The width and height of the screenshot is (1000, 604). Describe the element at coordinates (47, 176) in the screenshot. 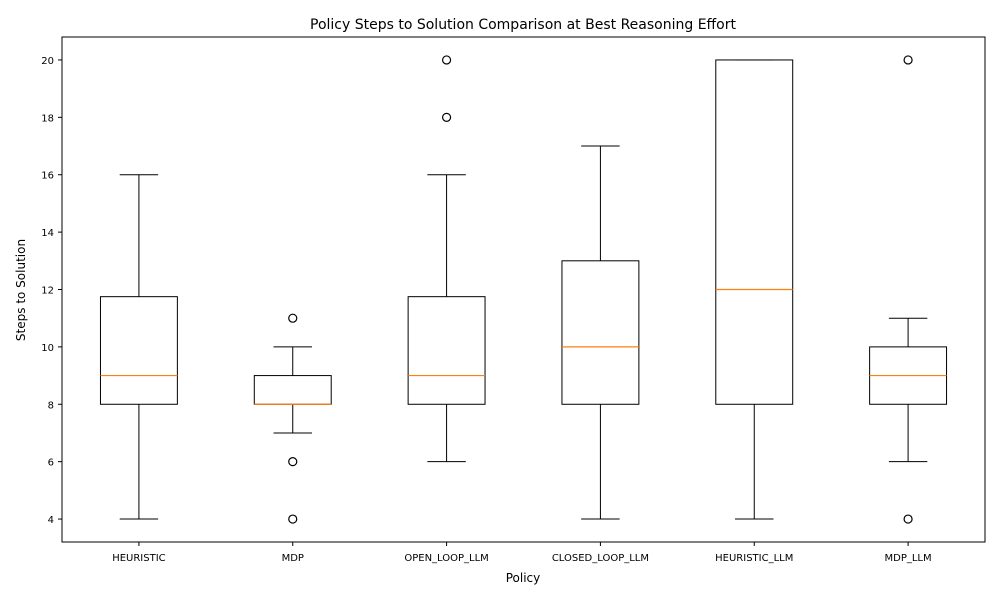

I see `y-tick-label: 16` at that location.